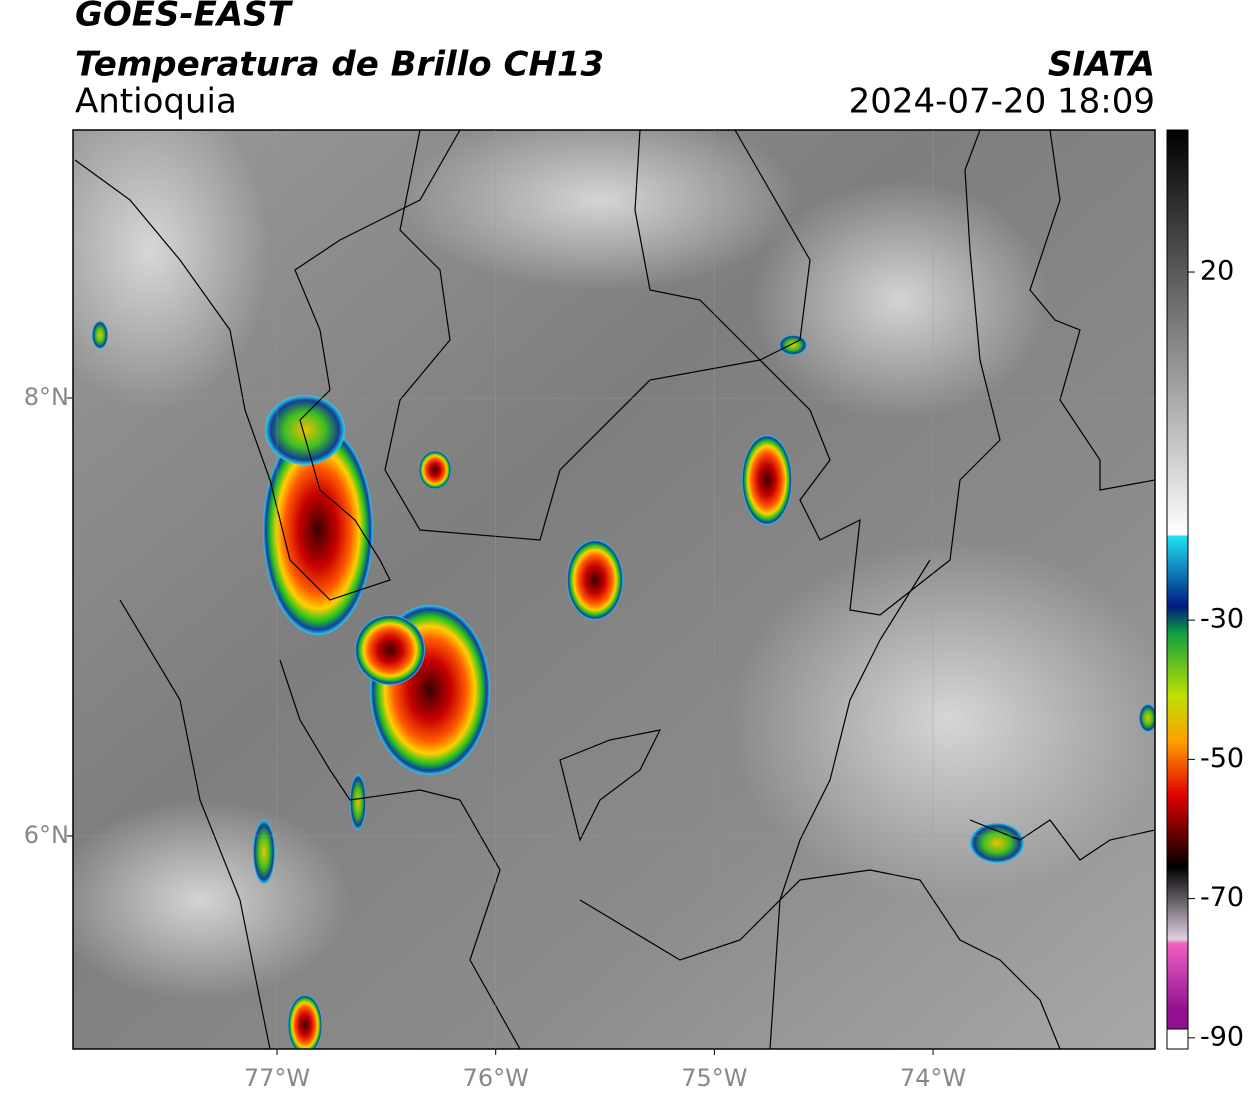  I want to click on title: GOES-EAST, so click(184, 17).